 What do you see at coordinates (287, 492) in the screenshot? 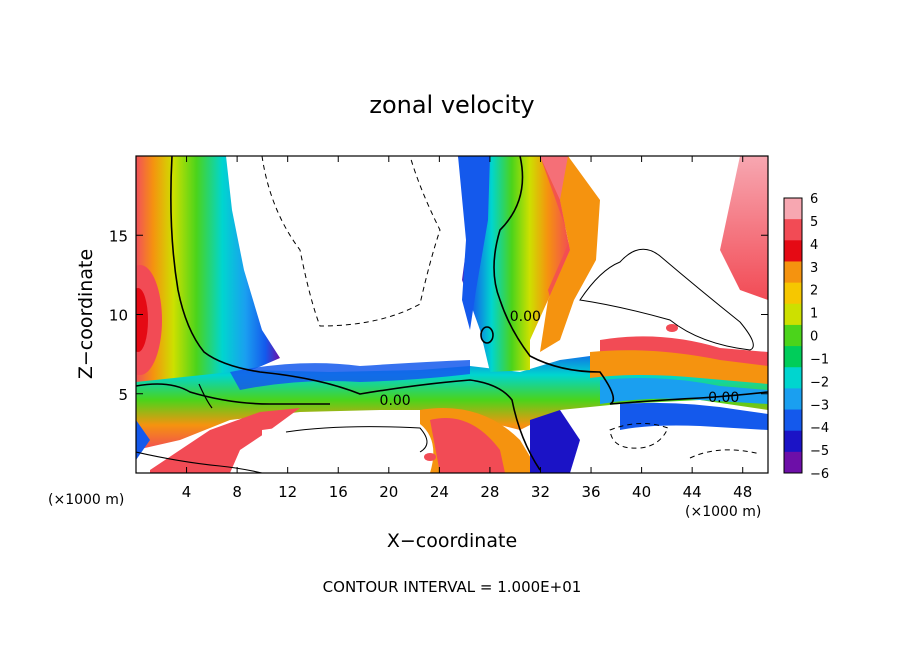
I see `x-tick-label: 12` at bounding box center [287, 492].